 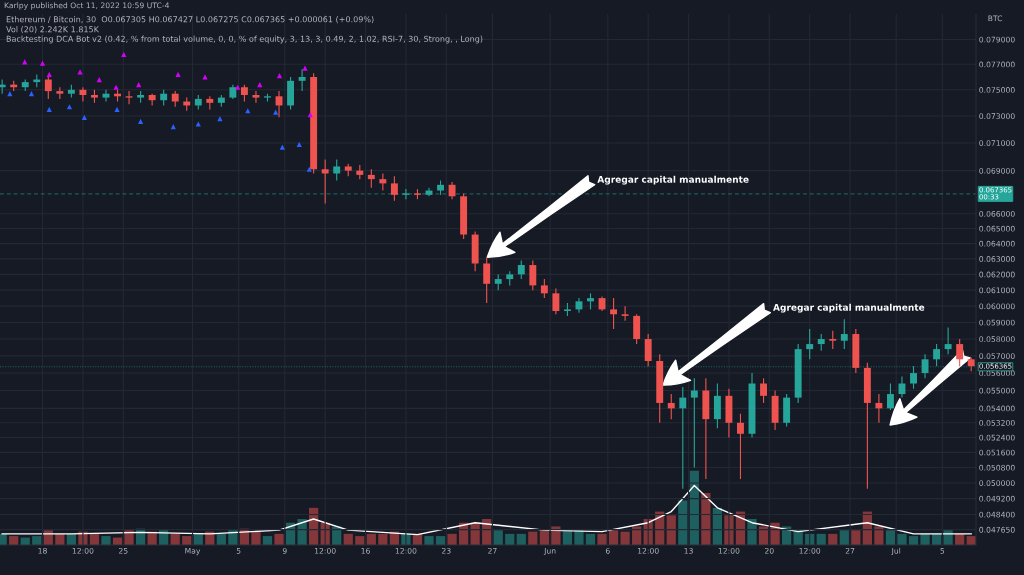 I want to click on chart-title: Ethereum / Bitcoin, 30 O0.067305 H0.067427 L0.067275 C0.067365 +0.000061 (+0.09%), so click(x=190, y=20).